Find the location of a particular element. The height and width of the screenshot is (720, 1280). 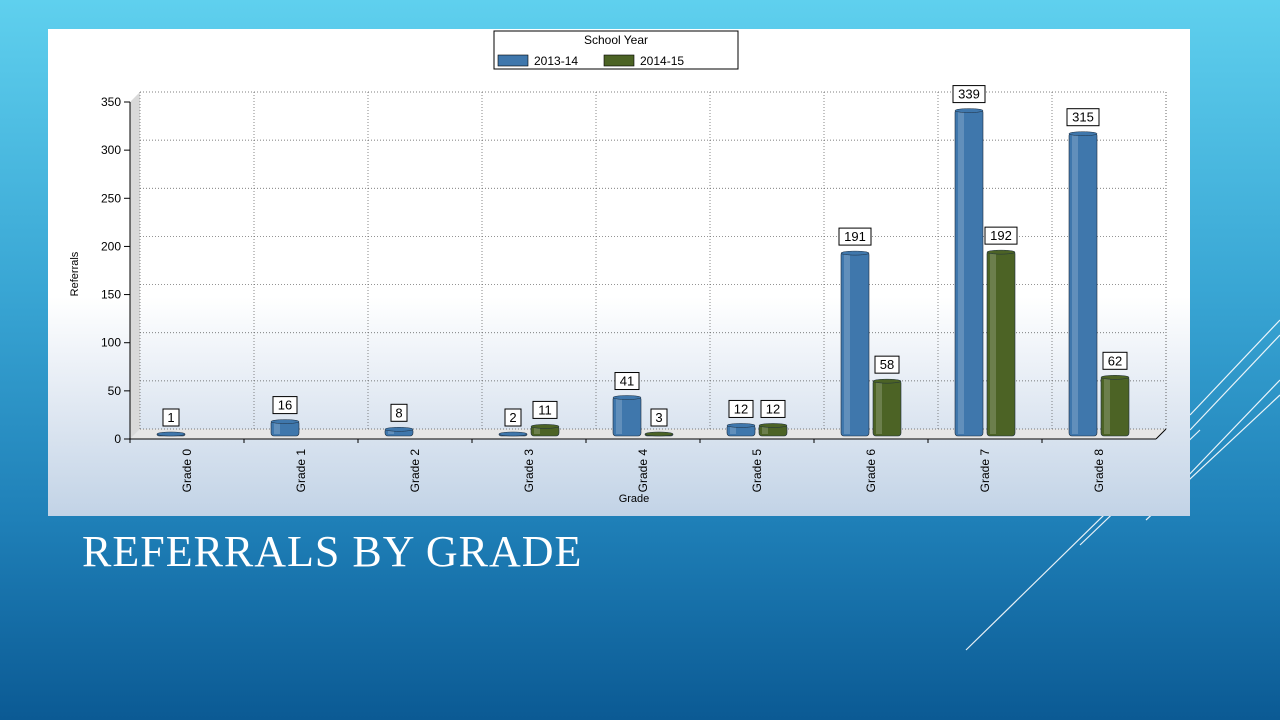

svg-text: 3 is located at coordinates (658, 417).